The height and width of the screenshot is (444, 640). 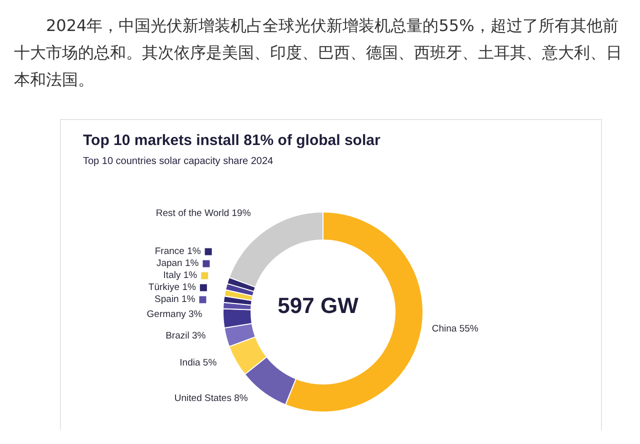 What do you see at coordinates (180, 276) in the screenshot?
I see `legend-label: Italy 1%` at bounding box center [180, 276].